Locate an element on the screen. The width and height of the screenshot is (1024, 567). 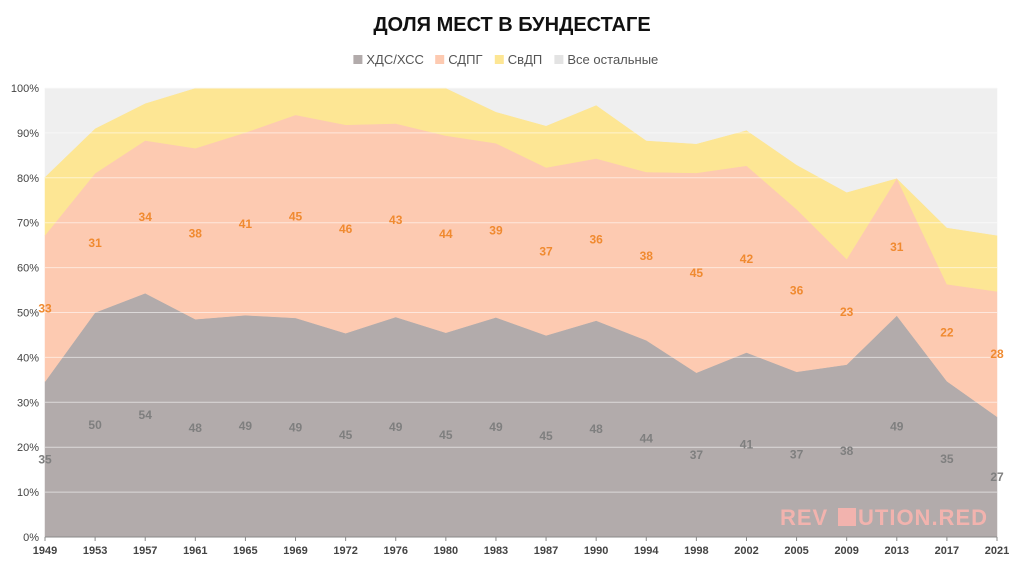
x-tick-label: 2005 is located at coordinates (796, 551).